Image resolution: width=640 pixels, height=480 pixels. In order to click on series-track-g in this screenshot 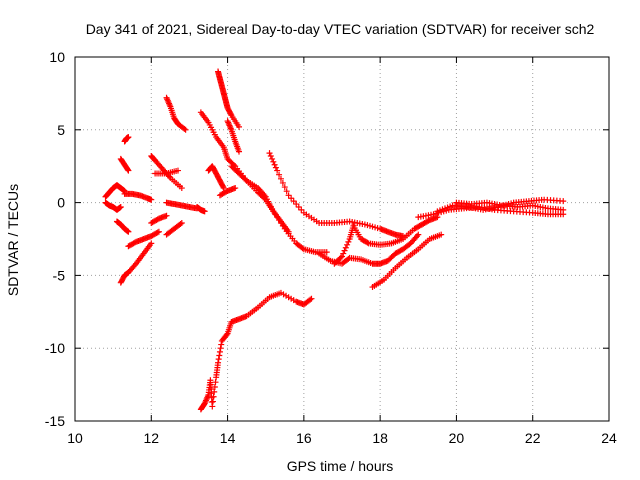, I will do `click(136, 263)`.